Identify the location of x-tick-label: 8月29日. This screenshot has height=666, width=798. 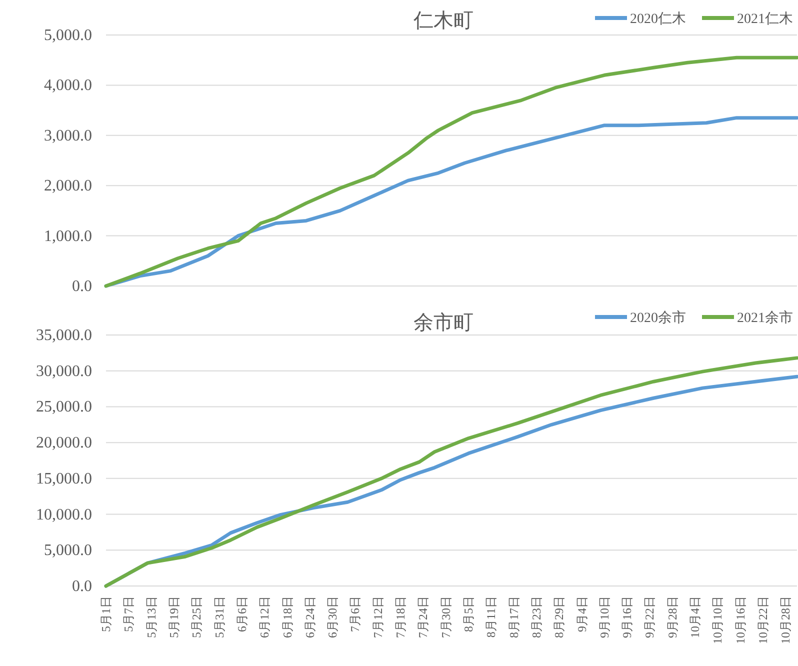
(559, 617).